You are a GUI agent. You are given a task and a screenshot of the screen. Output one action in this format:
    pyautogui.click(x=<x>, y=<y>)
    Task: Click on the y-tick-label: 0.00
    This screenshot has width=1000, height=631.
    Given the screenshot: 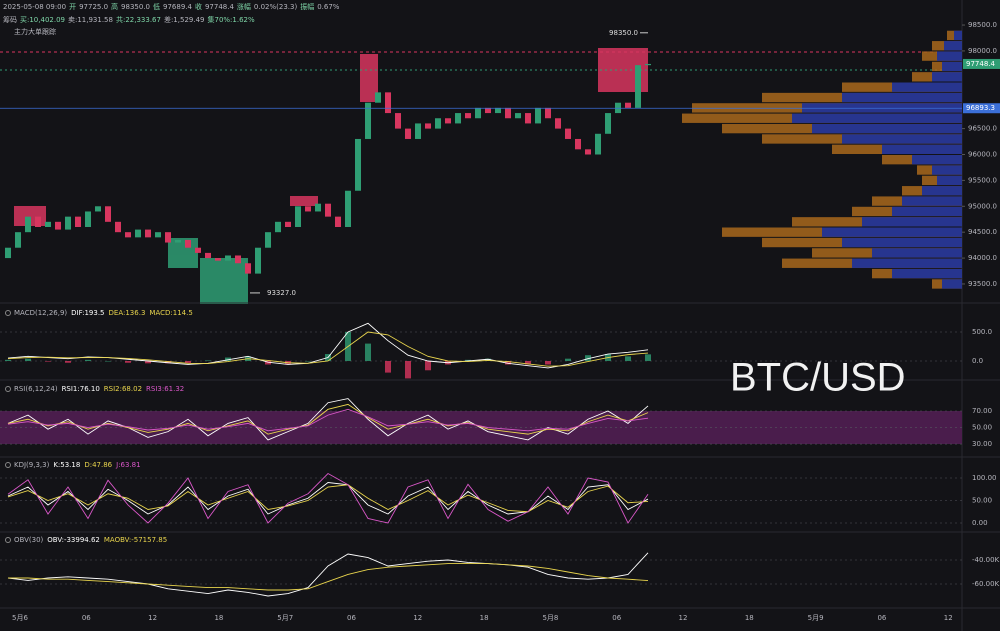 What is the action you would take?
    pyautogui.click(x=980, y=523)
    